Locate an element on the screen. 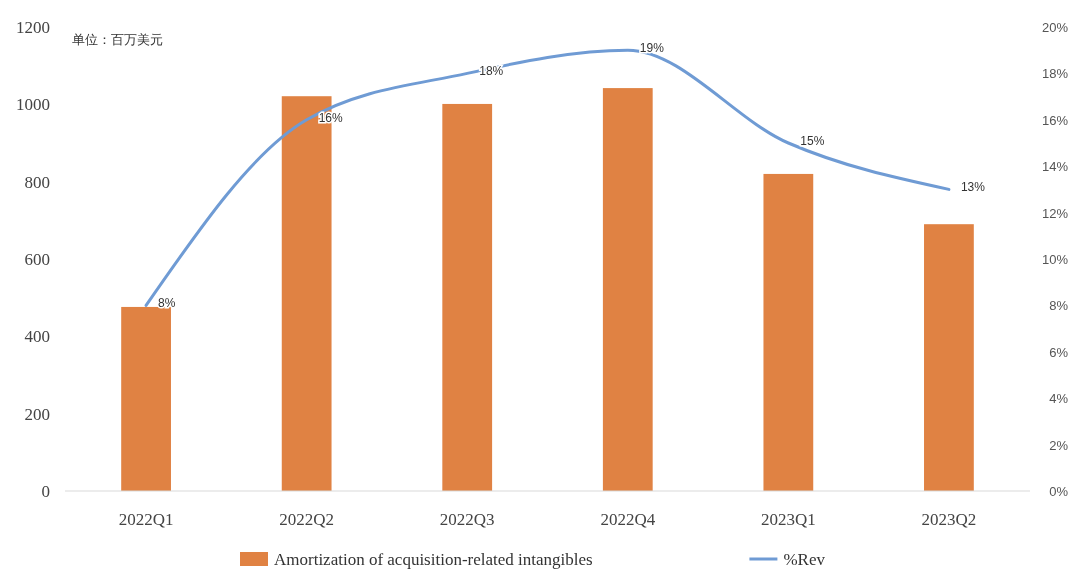 This screenshot has width=1080, height=578. y-tick-label: 1000 is located at coordinates (33, 105).